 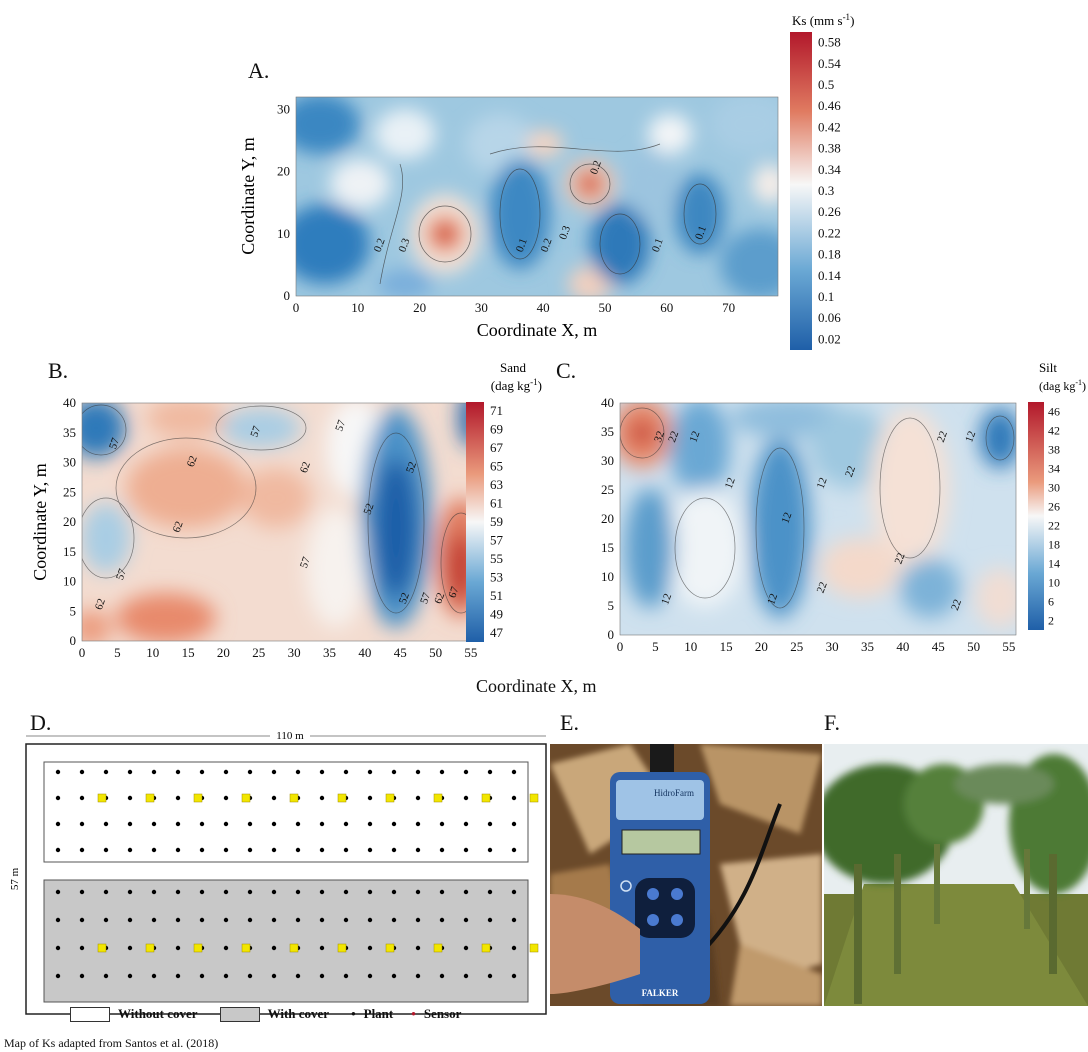 What do you see at coordinates (1054, 564) in the screenshot?
I see `colorbar-tick: 14` at bounding box center [1054, 564].